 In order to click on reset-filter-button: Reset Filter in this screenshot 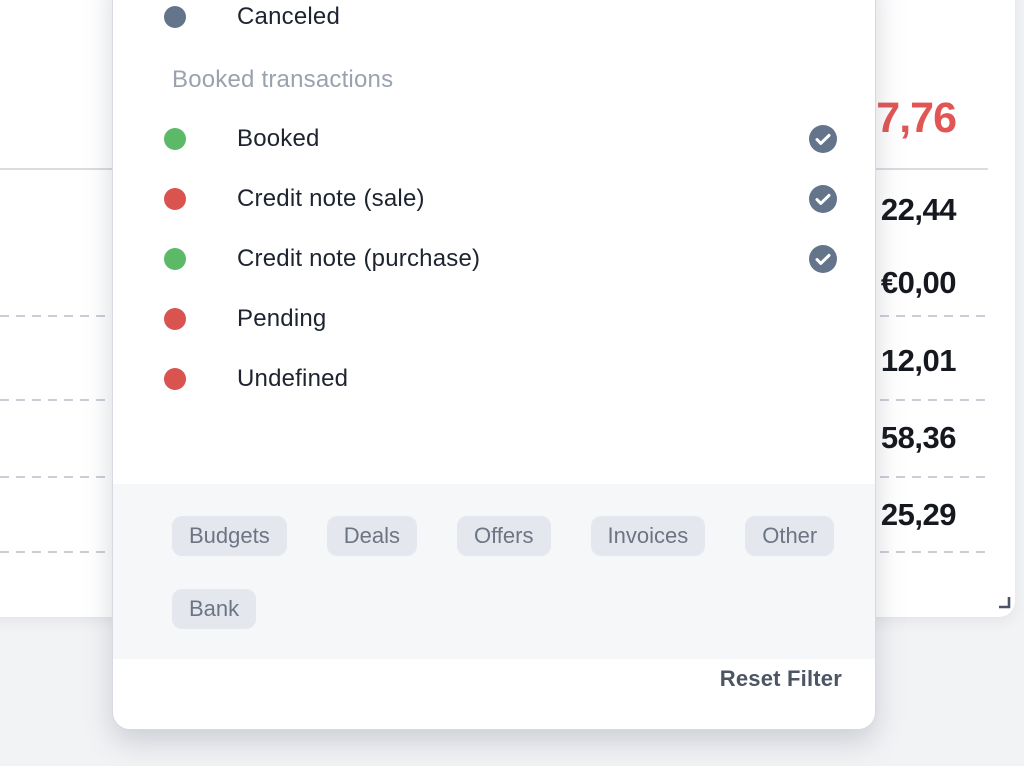, I will do `click(780, 678)`.